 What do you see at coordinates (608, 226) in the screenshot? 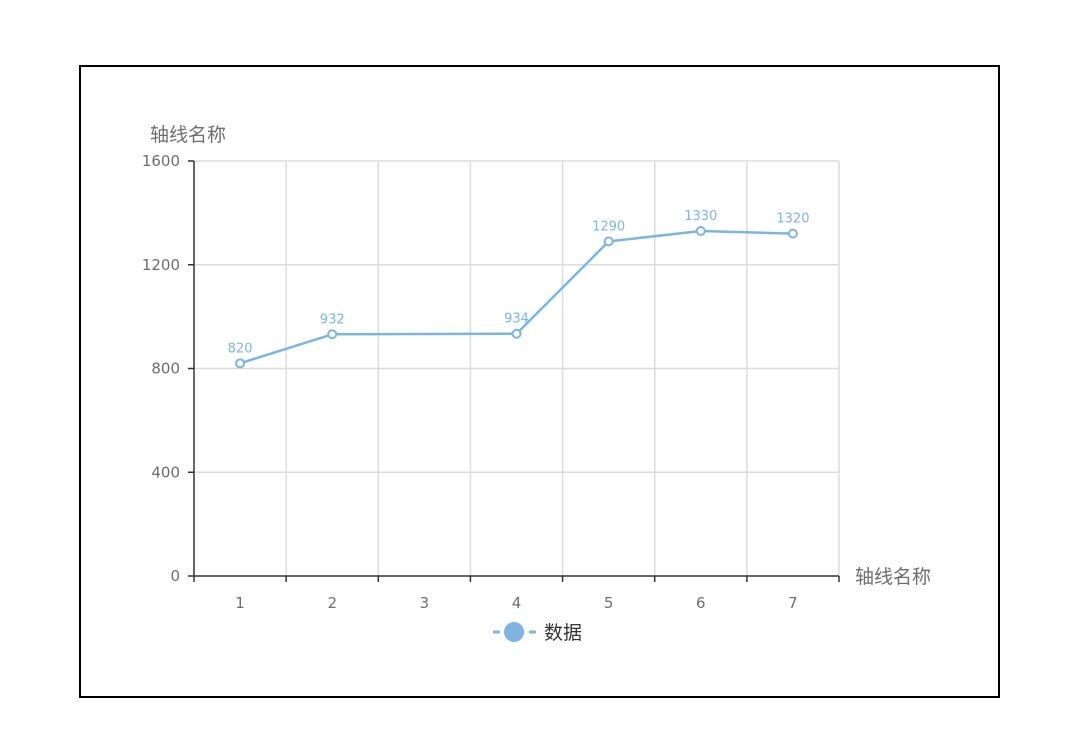
I see `data-label: 1290` at bounding box center [608, 226].